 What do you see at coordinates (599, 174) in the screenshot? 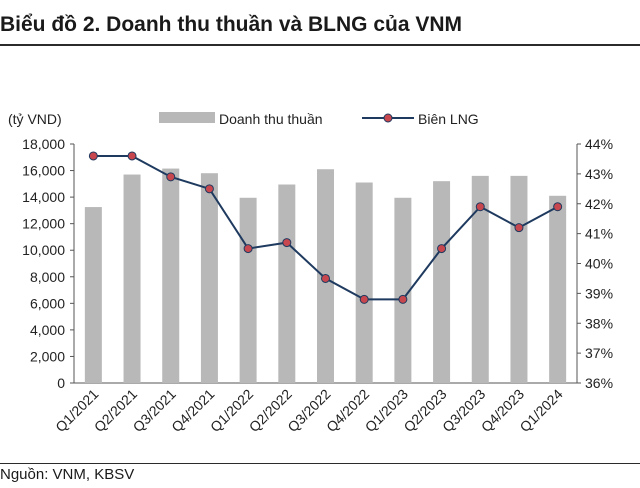
I see `right-axis-tick-label: 43%` at bounding box center [599, 174].